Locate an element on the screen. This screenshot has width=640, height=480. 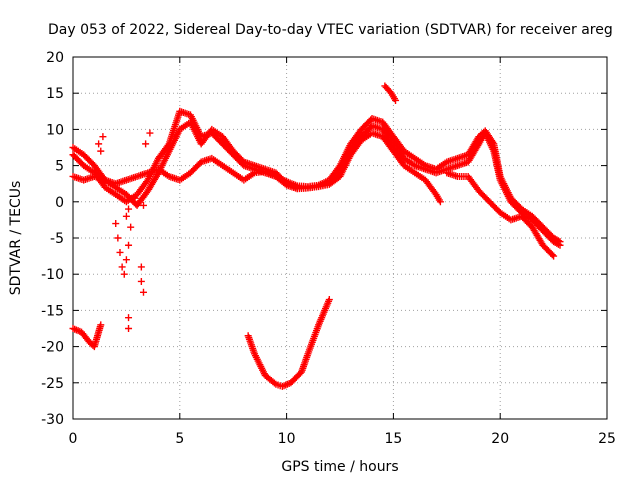
y-tick-label: 5 is located at coordinates (59, 167).